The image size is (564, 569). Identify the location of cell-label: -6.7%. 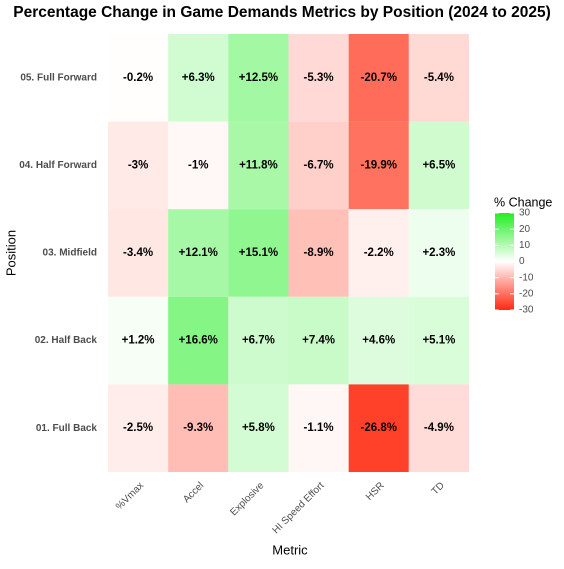
(319, 165).